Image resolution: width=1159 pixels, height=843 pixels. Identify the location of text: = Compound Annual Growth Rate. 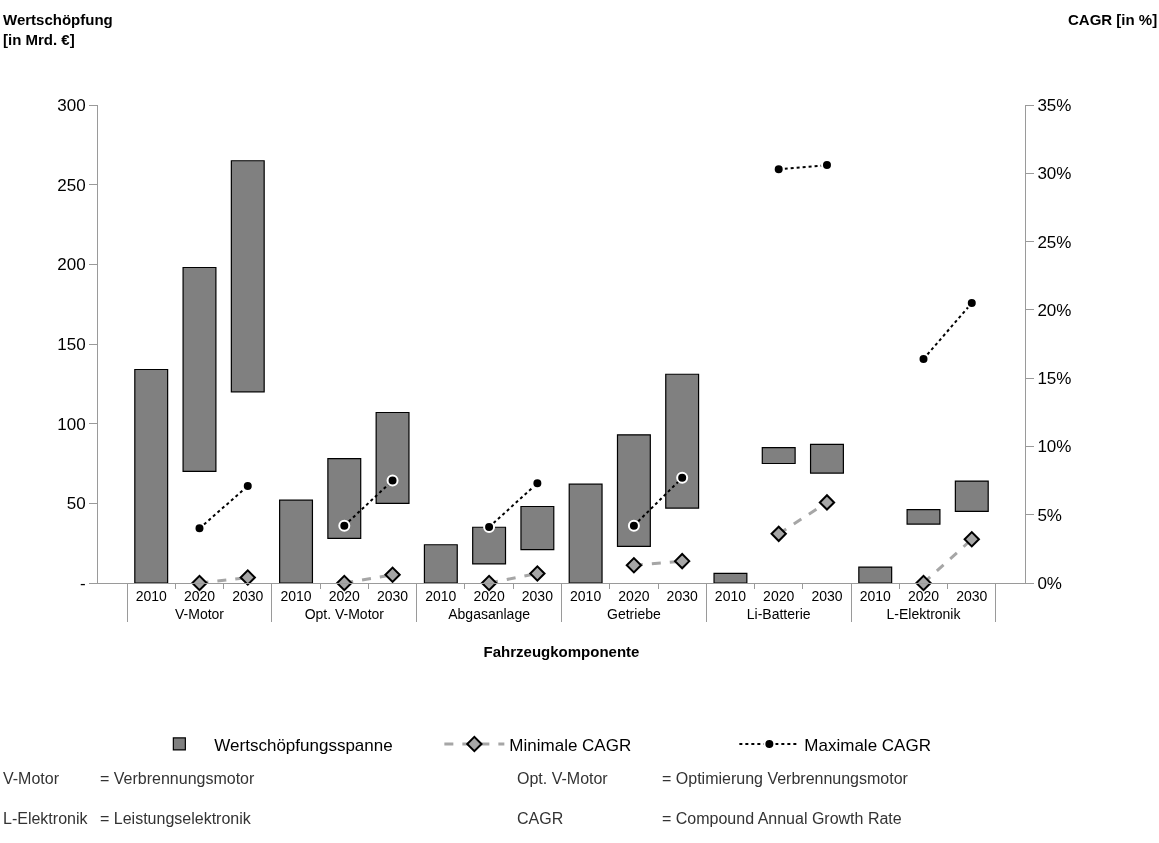
(782, 818).